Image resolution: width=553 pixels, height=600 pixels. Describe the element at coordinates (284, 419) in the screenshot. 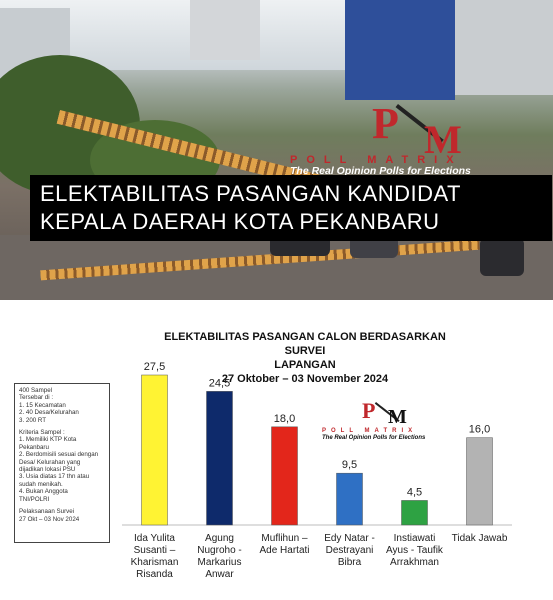

I see `bar-value-label: 18,0` at that location.